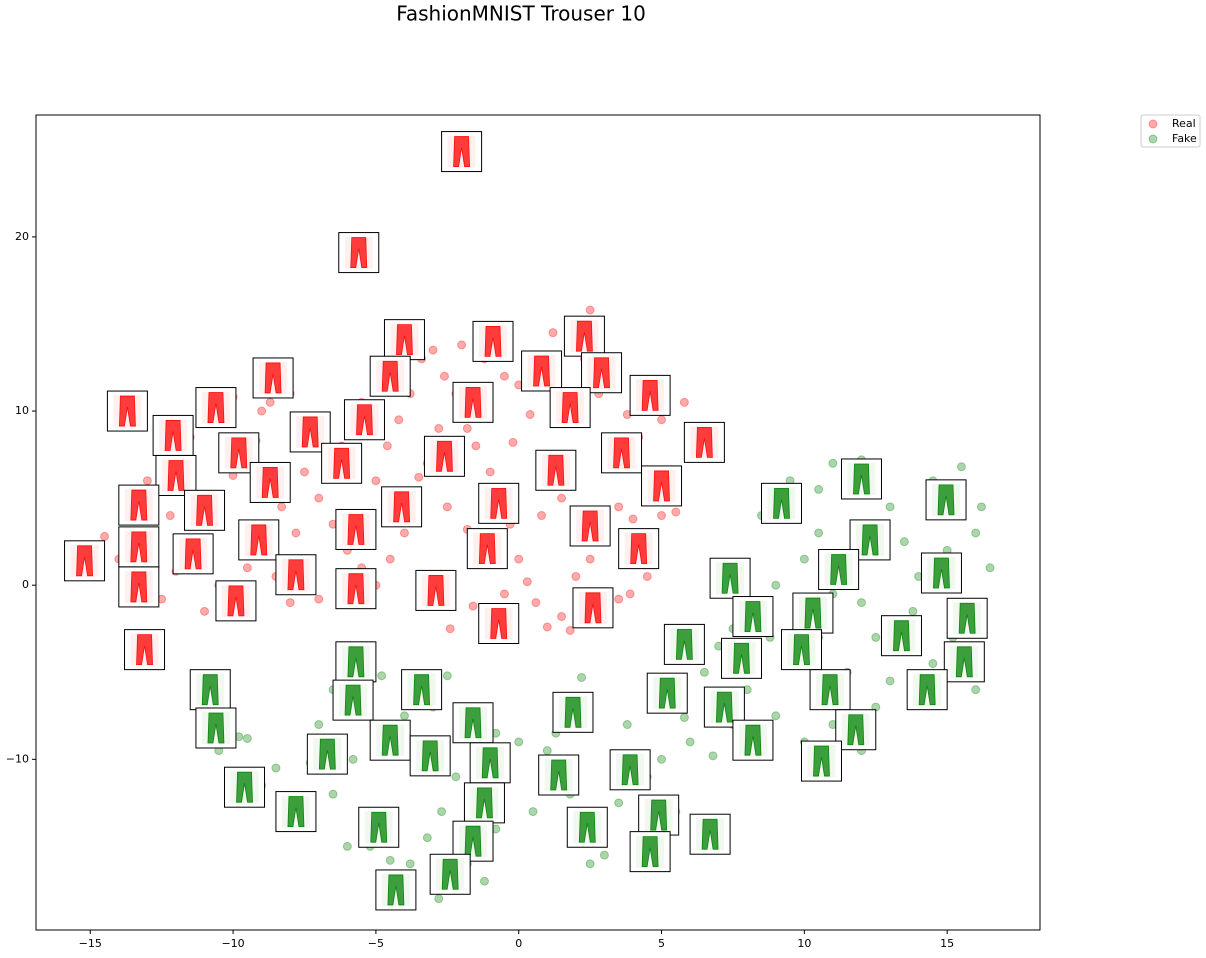  Describe the element at coordinates (1153, 139) in the screenshot. I see `legend-marker` at that location.